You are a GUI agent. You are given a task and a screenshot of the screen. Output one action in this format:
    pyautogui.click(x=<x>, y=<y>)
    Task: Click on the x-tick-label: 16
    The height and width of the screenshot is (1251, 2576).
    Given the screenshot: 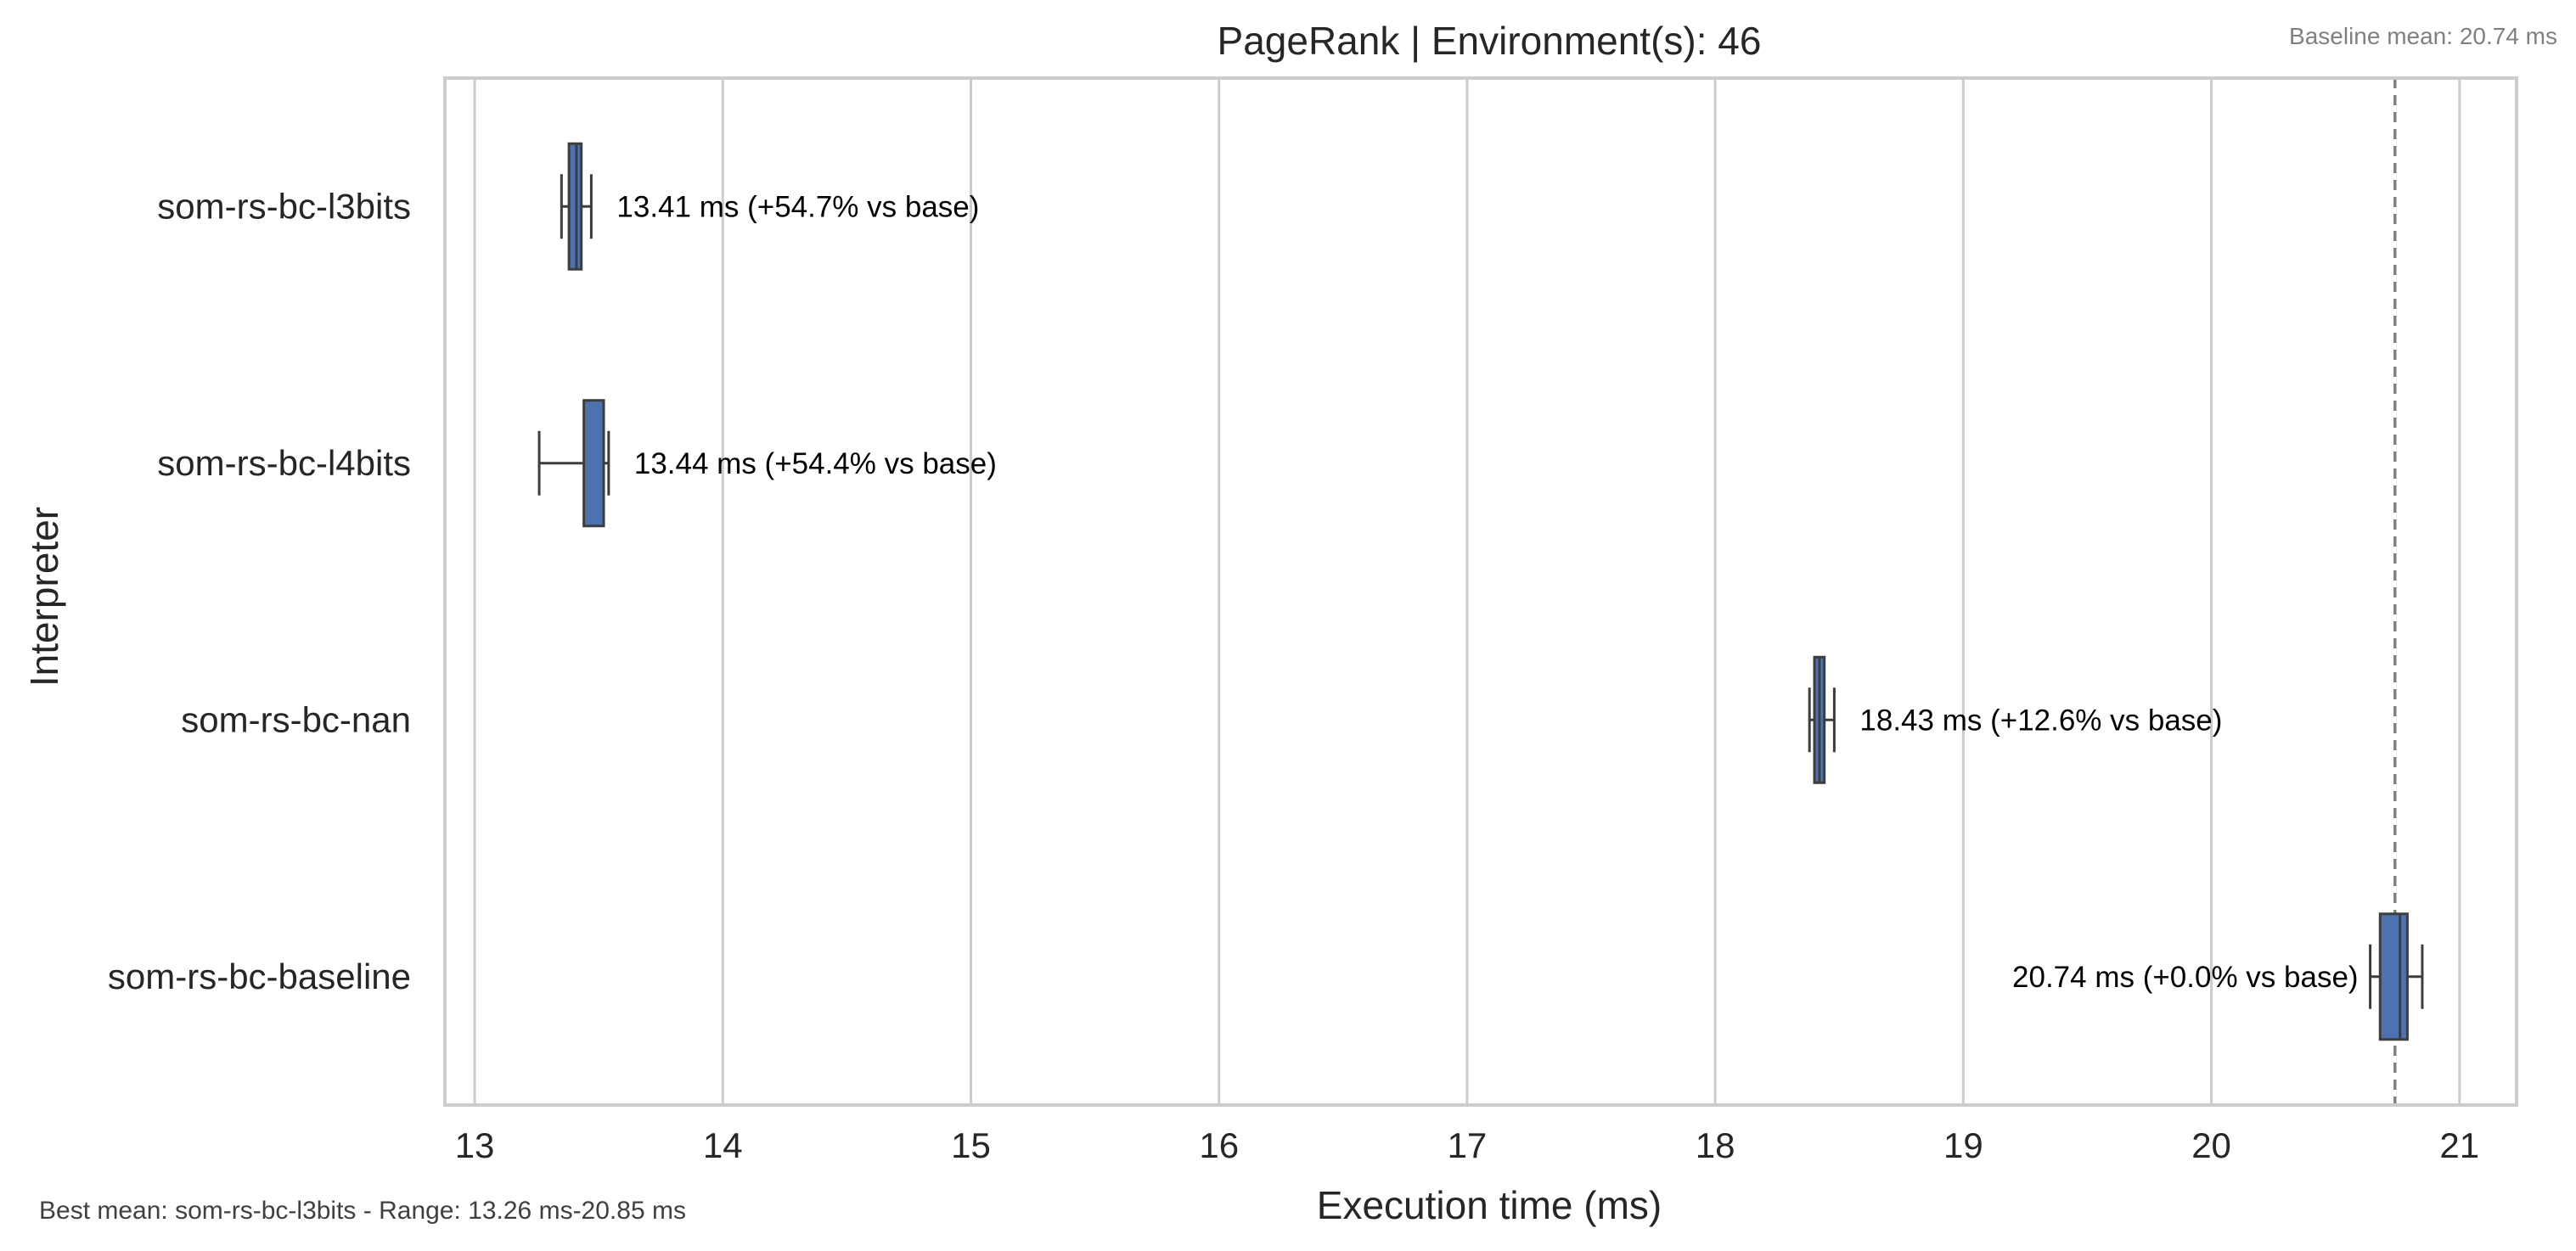 What is the action you would take?
    pyautogui.click(x=1219, y=1145)
    